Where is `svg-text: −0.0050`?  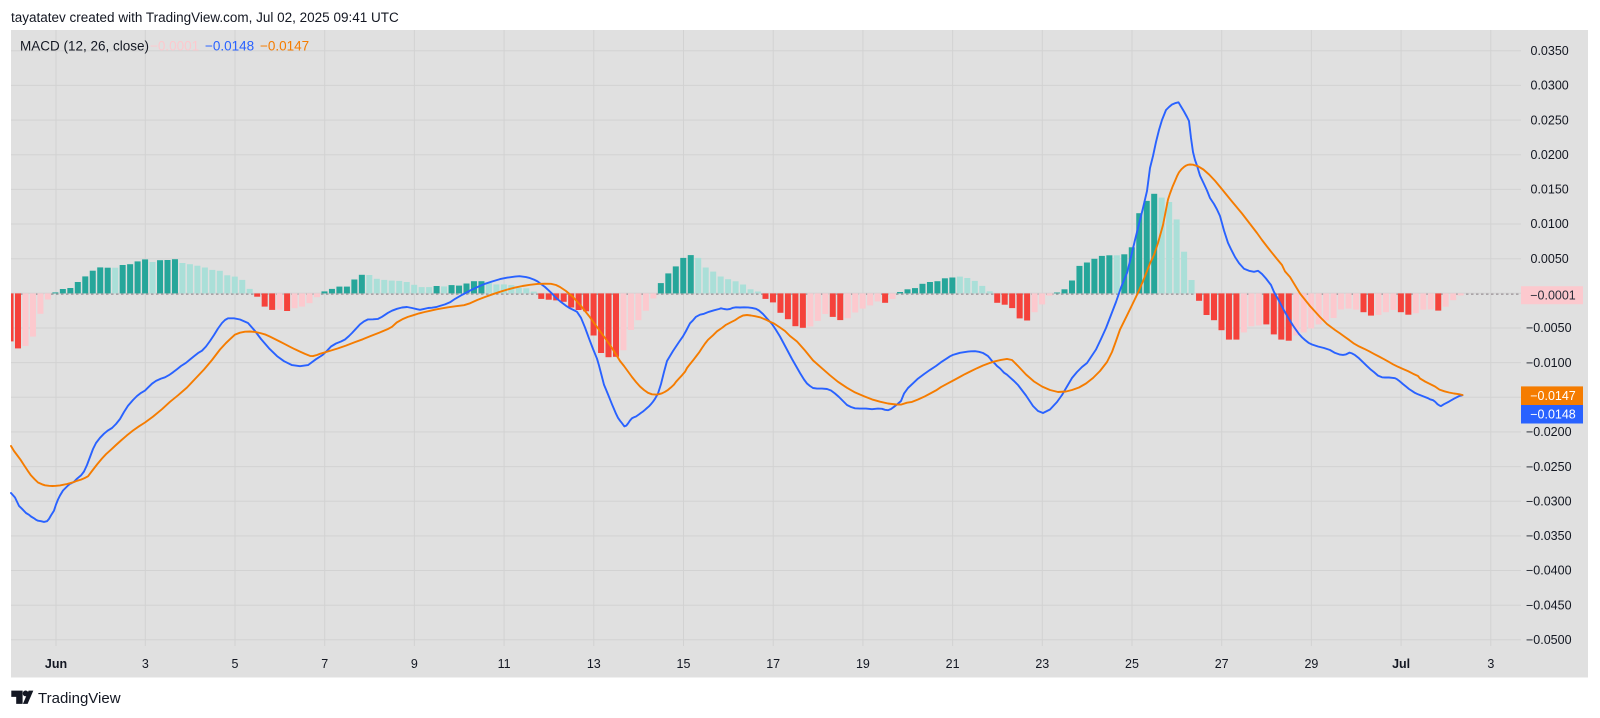
svg-text: −0.0050 is located at coordinates (1549, 328).